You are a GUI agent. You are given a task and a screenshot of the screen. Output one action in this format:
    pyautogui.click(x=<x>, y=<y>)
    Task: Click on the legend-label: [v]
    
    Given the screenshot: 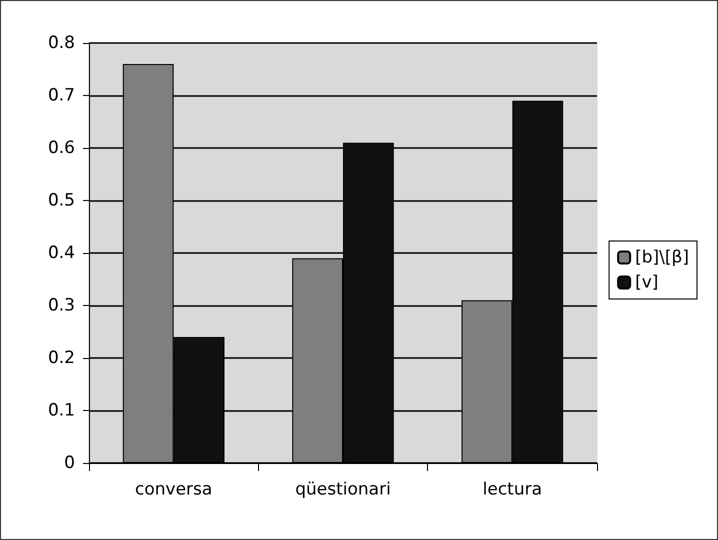 What is the action you would take?
    pyautogui.click(x=646, y=282)
    